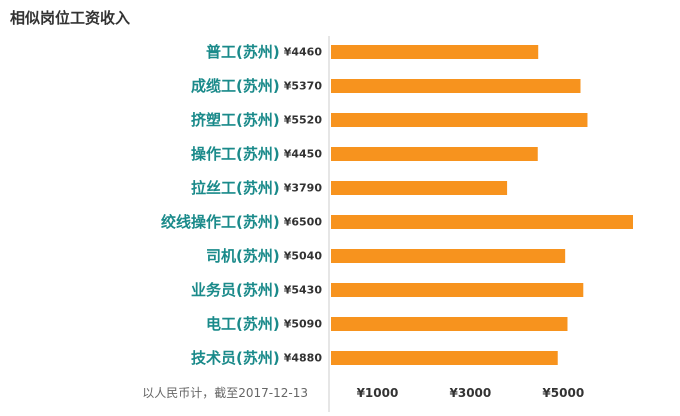 The height and width of the screenshot is (416, 680). What do you see at coordinates (235, 154) in the screenshot?
I see `category-label: 操作工(苏州)` at bounding box center [235, 154].